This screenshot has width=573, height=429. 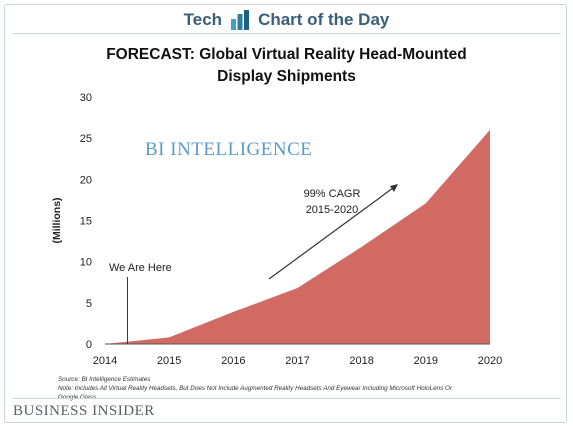 I want to click on y-tick-label: 10, so click(x=86, y=263).